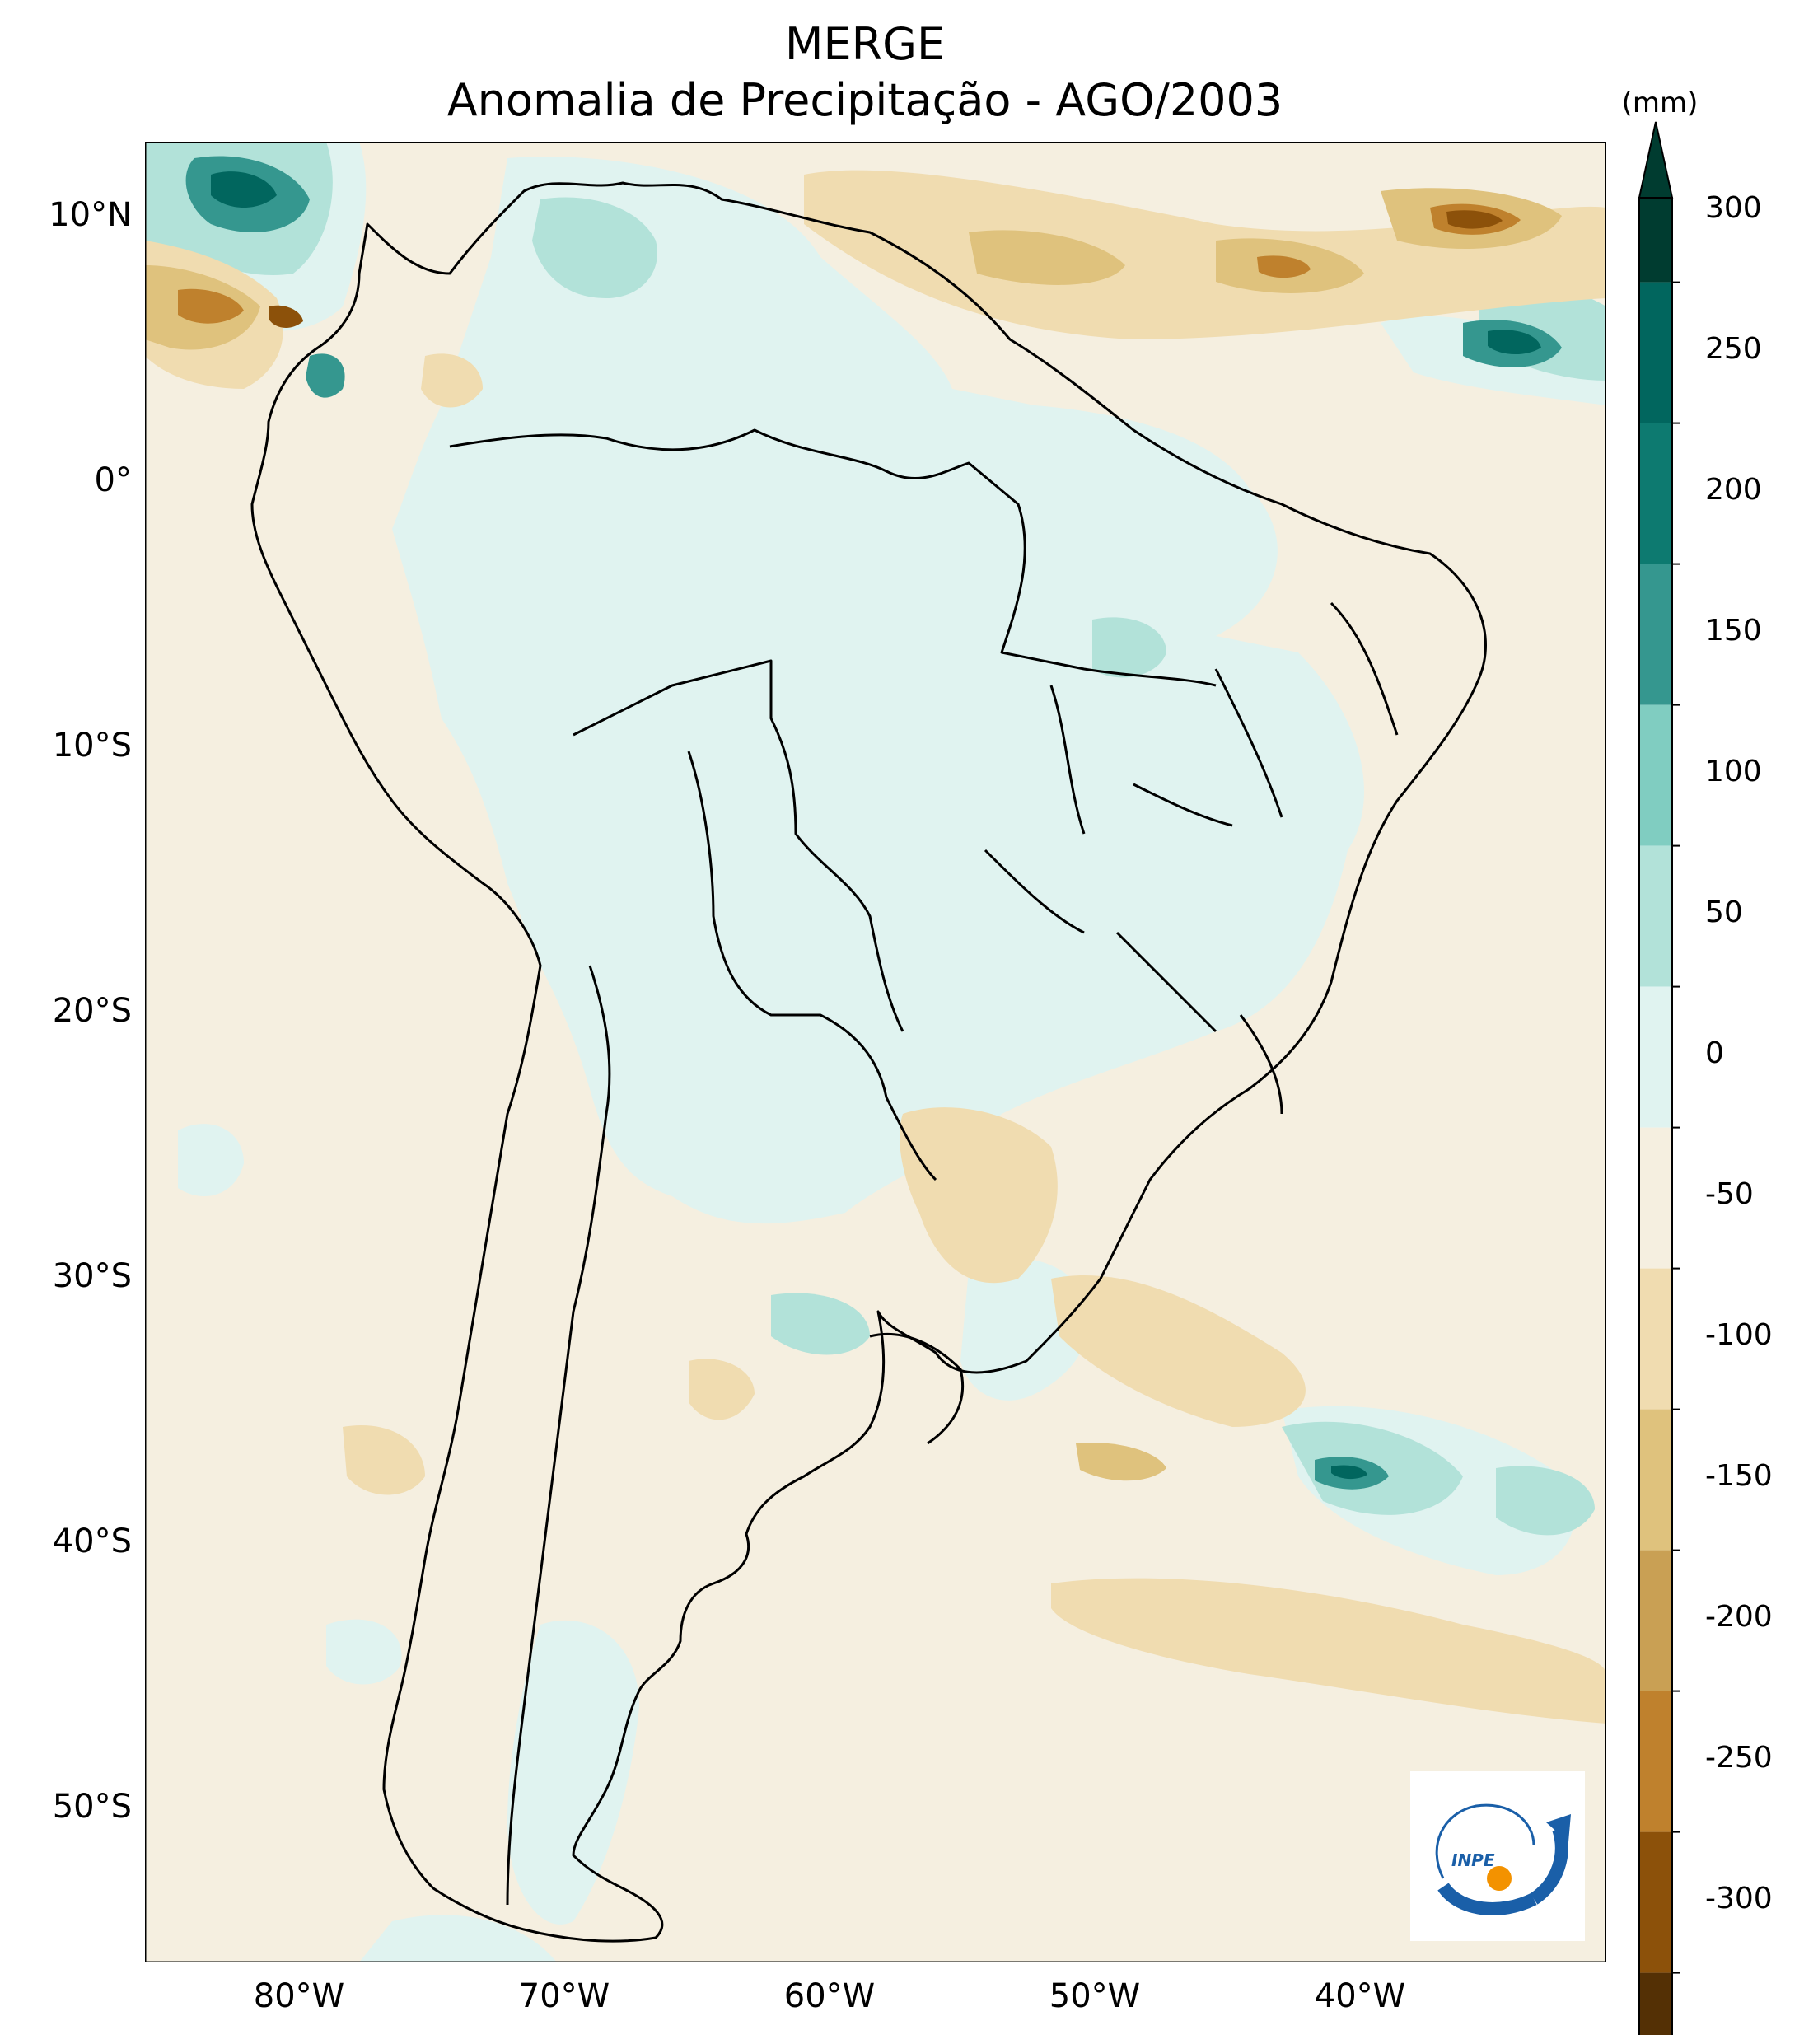 This screenshot has height=2044, width=1804. What do you see at coordinates (92, 1807) in the screenshot?
I see `lat-label: 50°S` at bounding box center [92, 1807].